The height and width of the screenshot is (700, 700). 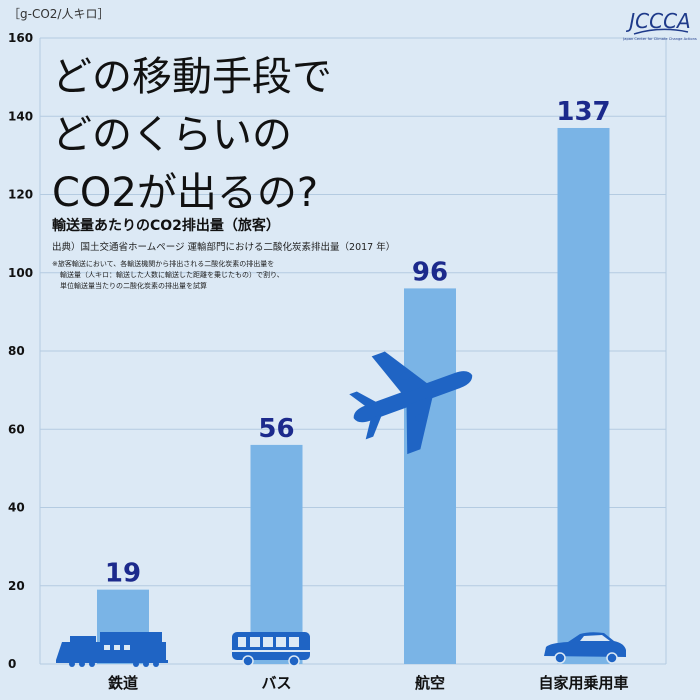 What do you see at coordinates (16, 508) in the screenshot?
I see `y-tick-label-40: 40` at bounding box center [16, 508].